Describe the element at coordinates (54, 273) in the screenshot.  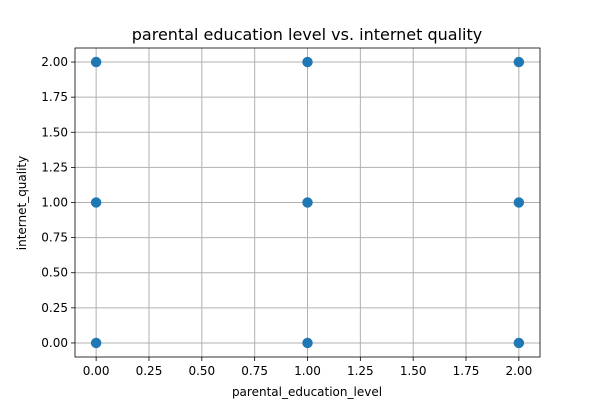
I see `y-tick-label: 0.50` at that location.